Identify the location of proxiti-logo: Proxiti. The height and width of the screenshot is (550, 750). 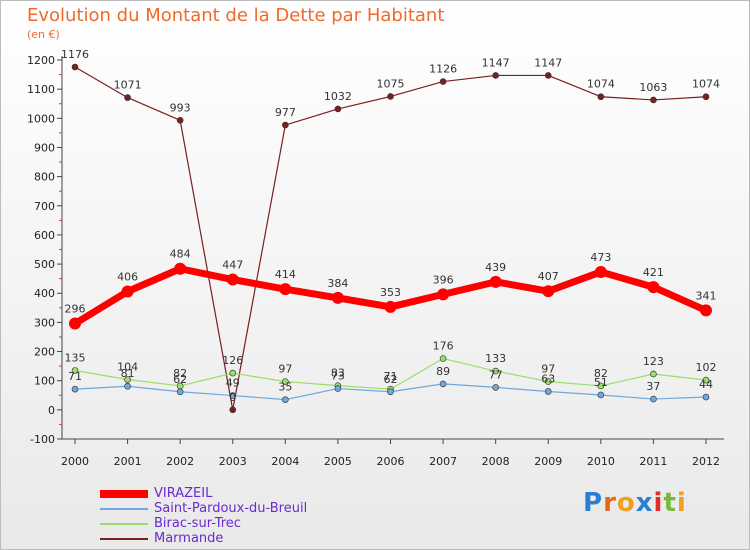
(635, 503).